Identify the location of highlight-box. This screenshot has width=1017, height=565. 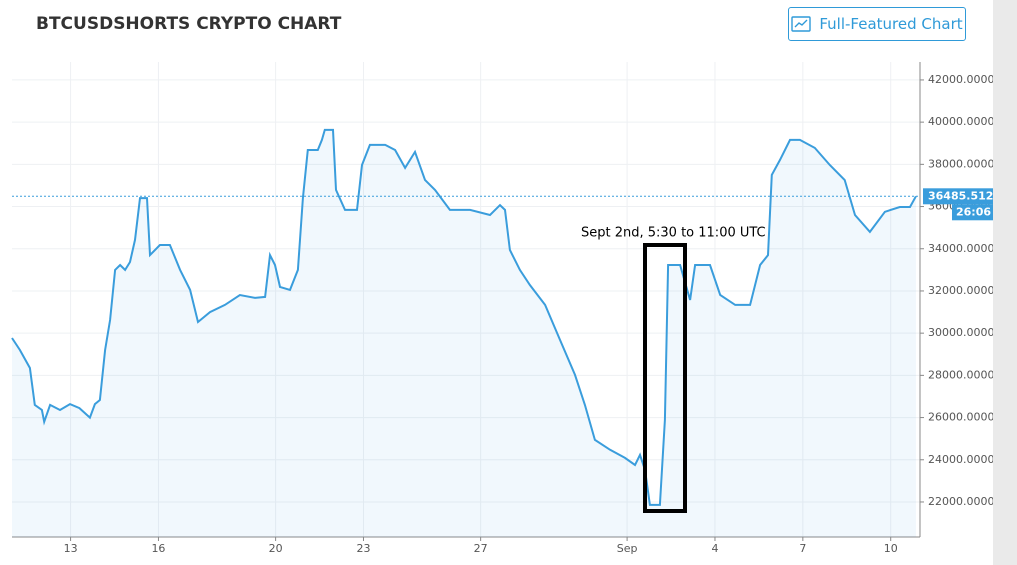
(665, 378).